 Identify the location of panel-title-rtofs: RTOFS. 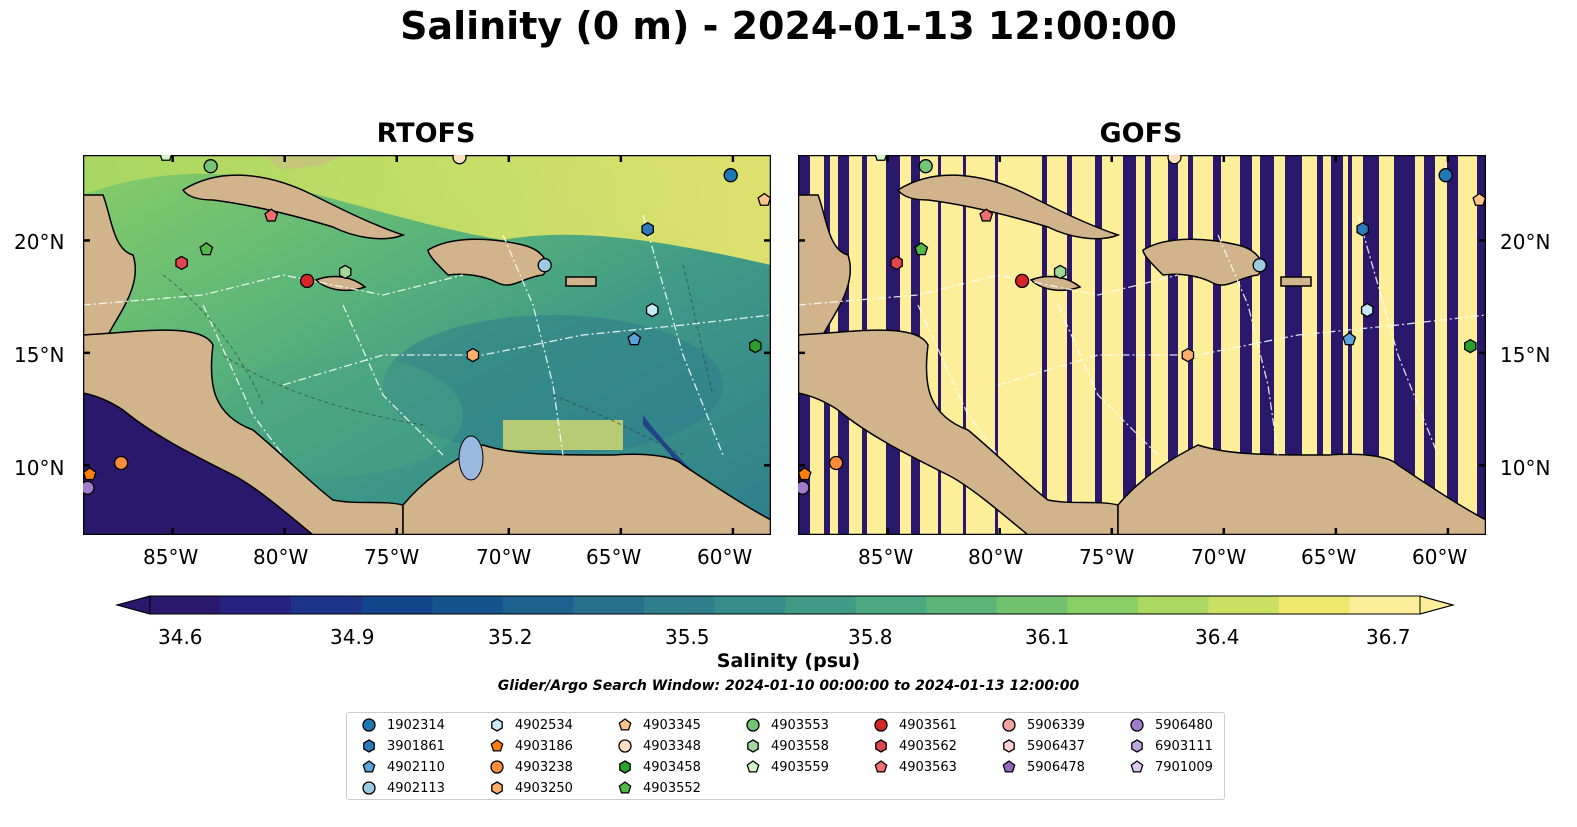
(426, 133).